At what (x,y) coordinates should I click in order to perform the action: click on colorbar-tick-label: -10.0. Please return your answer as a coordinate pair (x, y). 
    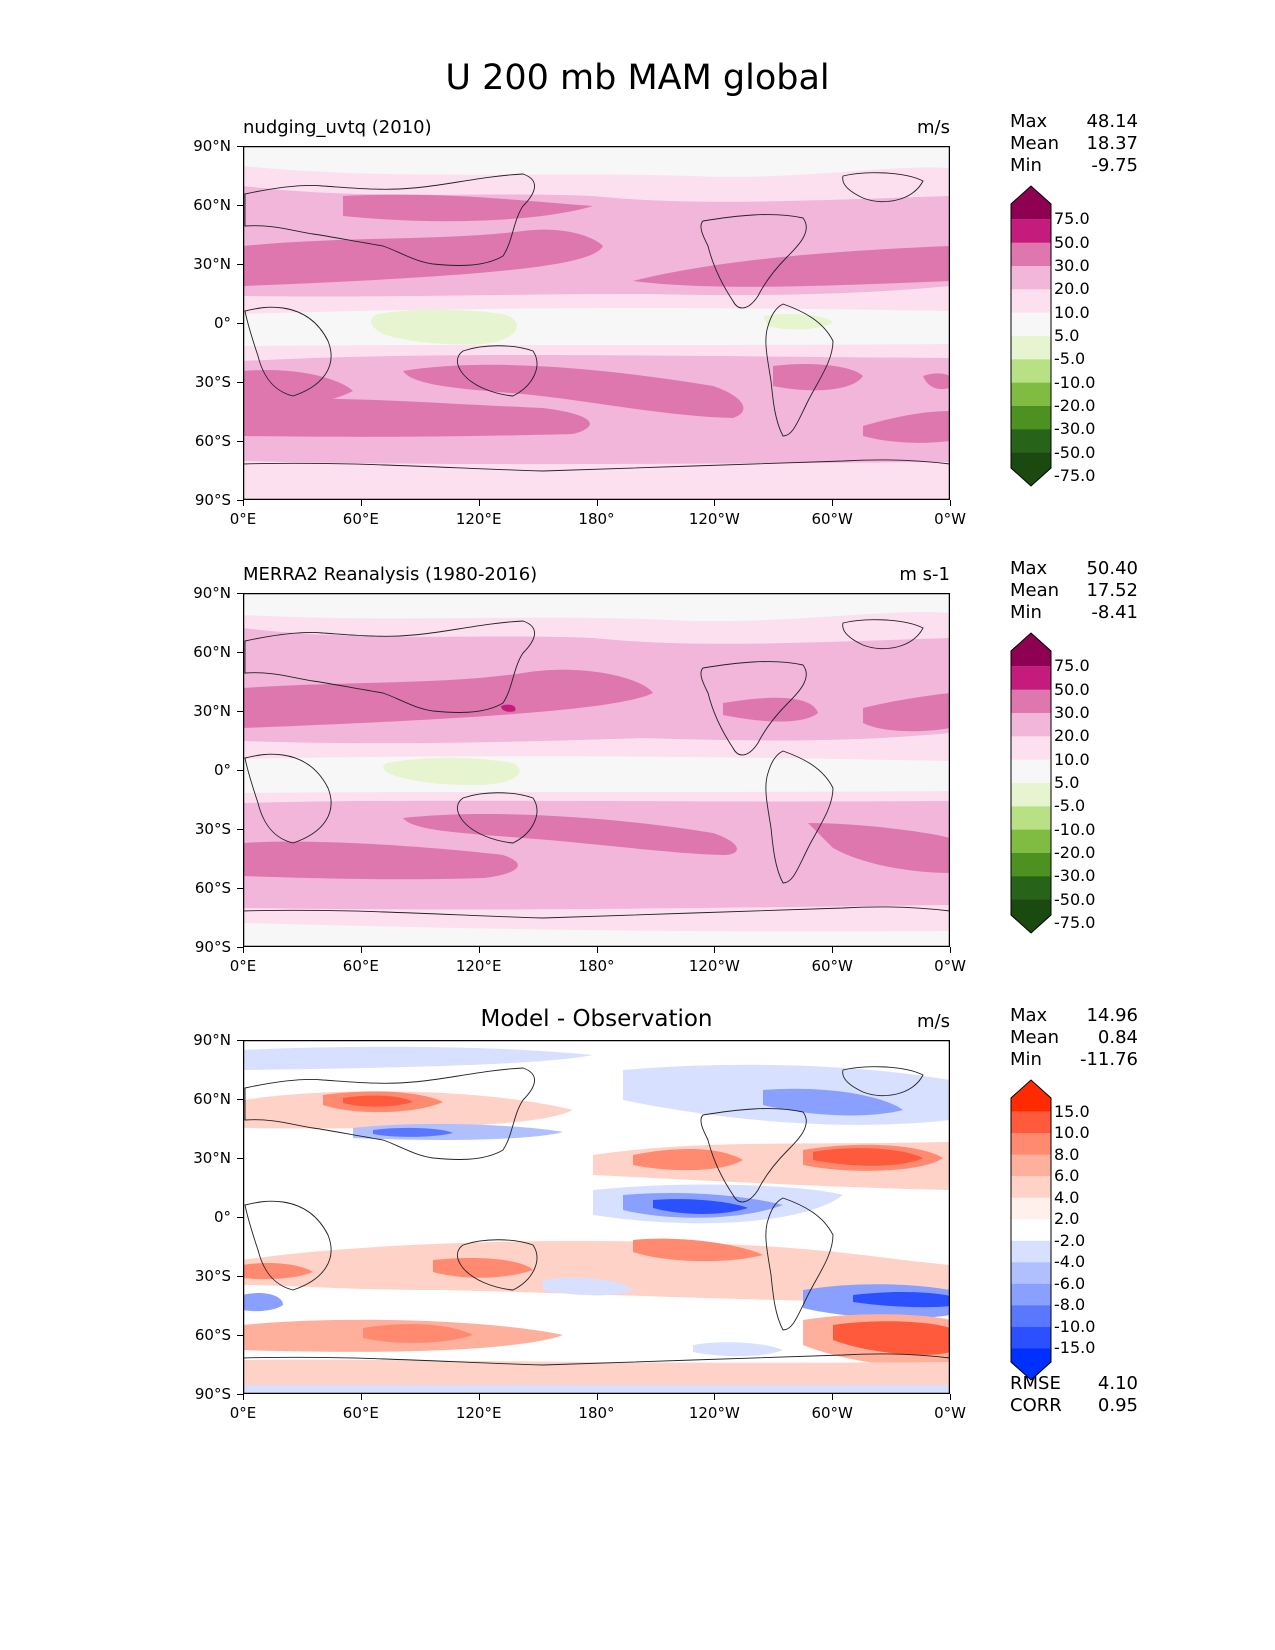
    Looking at the image, I should click on (1075, 382).